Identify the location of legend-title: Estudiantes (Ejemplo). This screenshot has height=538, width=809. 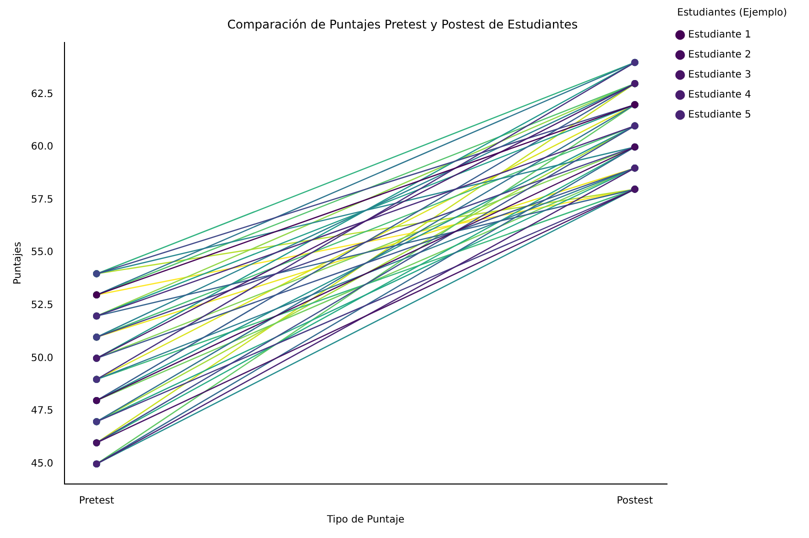
(732, 13).